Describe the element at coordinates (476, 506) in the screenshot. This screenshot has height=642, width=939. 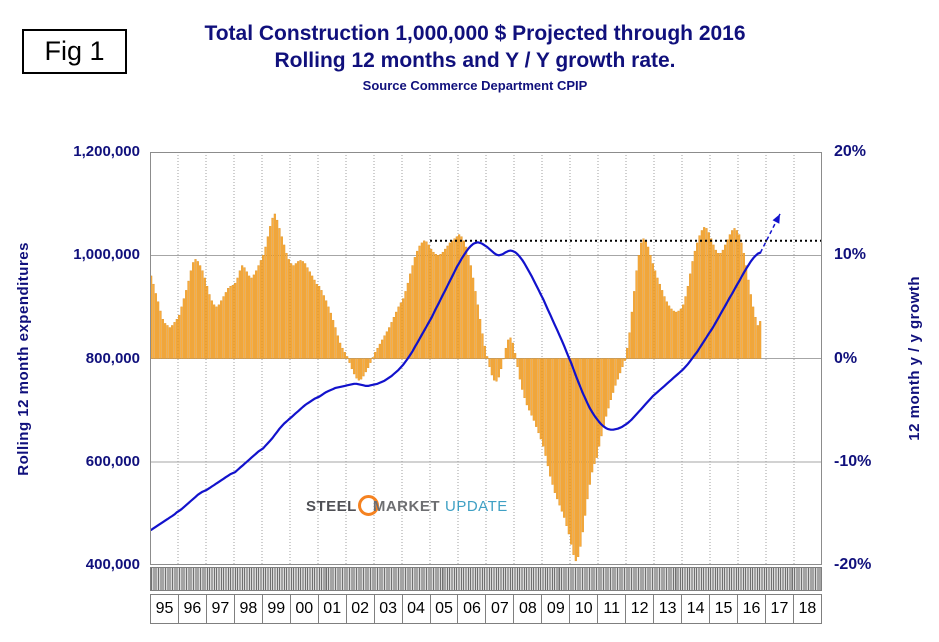
I see `logo-word-update: UPDATE` at that location.